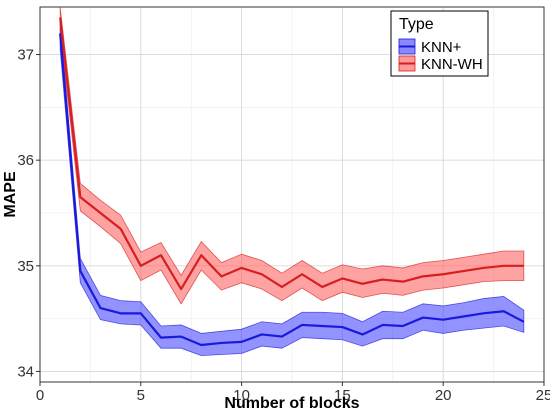  Describe the element at coordinates (416, 24) in the screenshot. I see `legend-title: Type` at that location.